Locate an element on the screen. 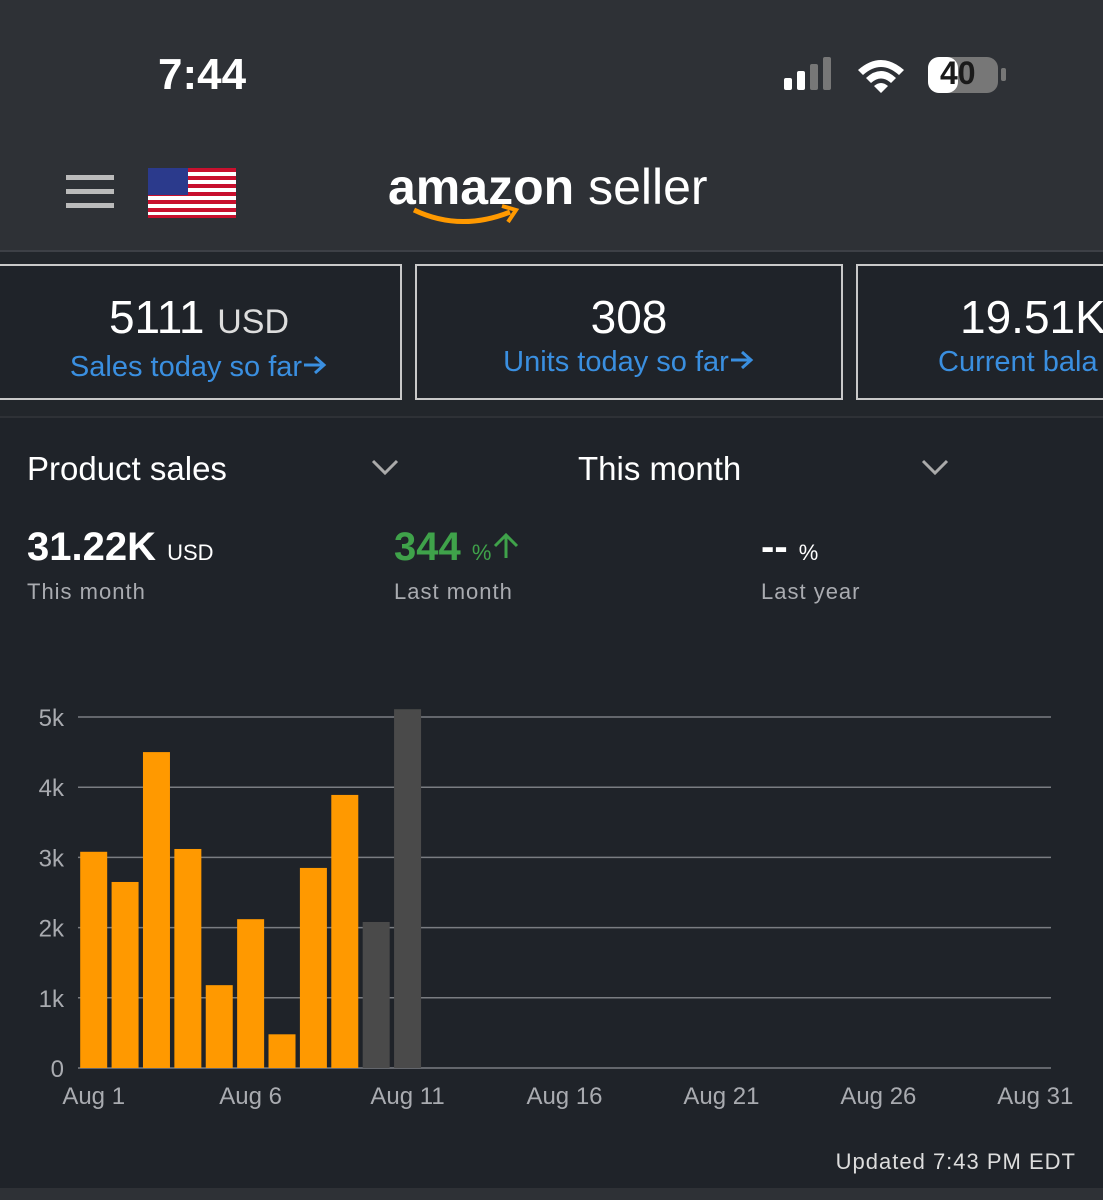 This screenshot has width=1103, height=1200. clock: 7:44 is located at coordinates (202, 74).